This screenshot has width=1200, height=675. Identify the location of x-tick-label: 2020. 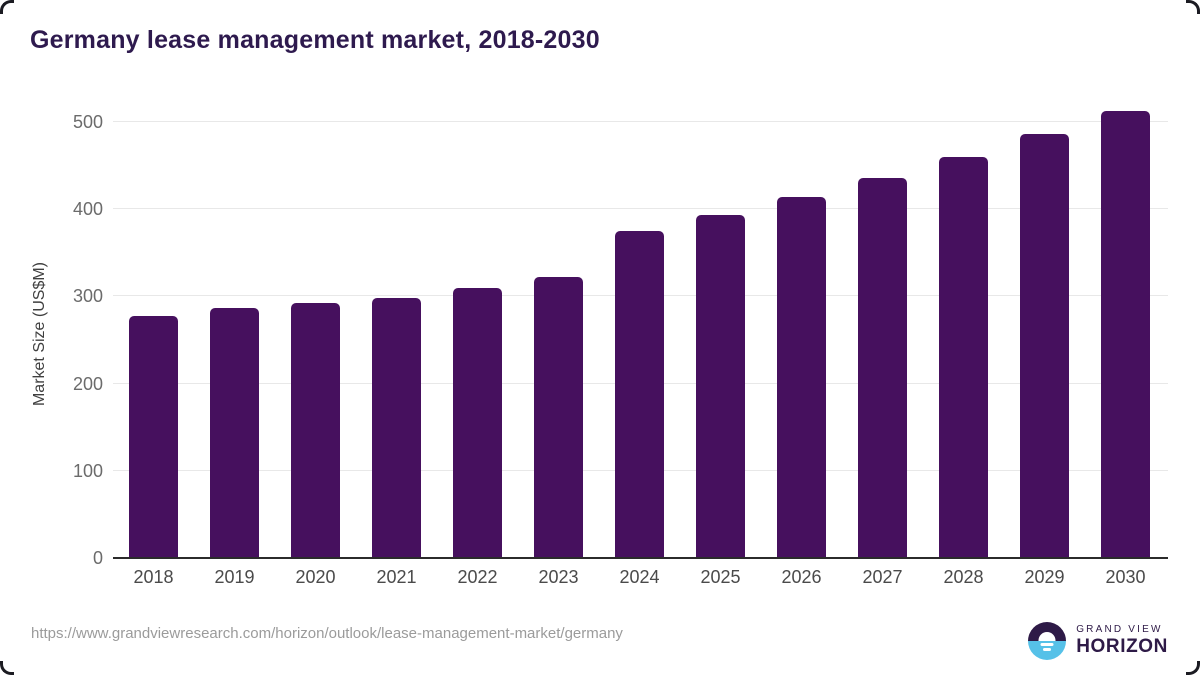
(315, 577).